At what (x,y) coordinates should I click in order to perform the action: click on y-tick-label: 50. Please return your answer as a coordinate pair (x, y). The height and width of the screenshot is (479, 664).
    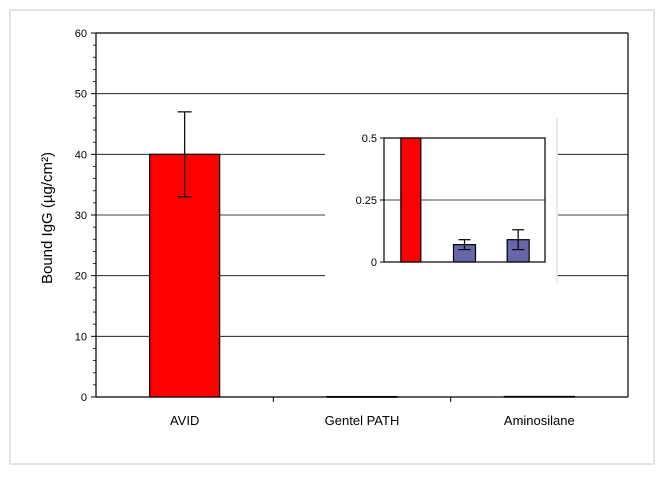
    Looking at the image, I should click on (81, 95).